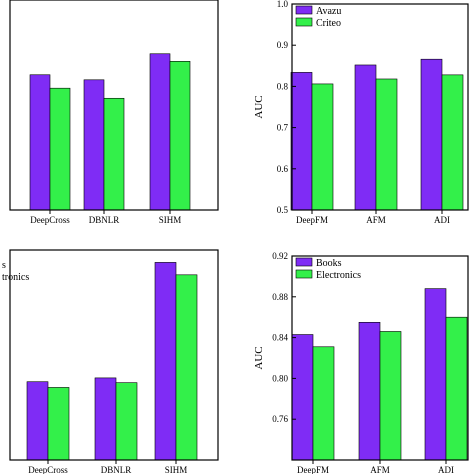 This screenshot has width=474, height=474. What do you see at coordinates (328, 11) in the screenshot?
I see `legend-label: Avazu` at bounding box center [328, 11].